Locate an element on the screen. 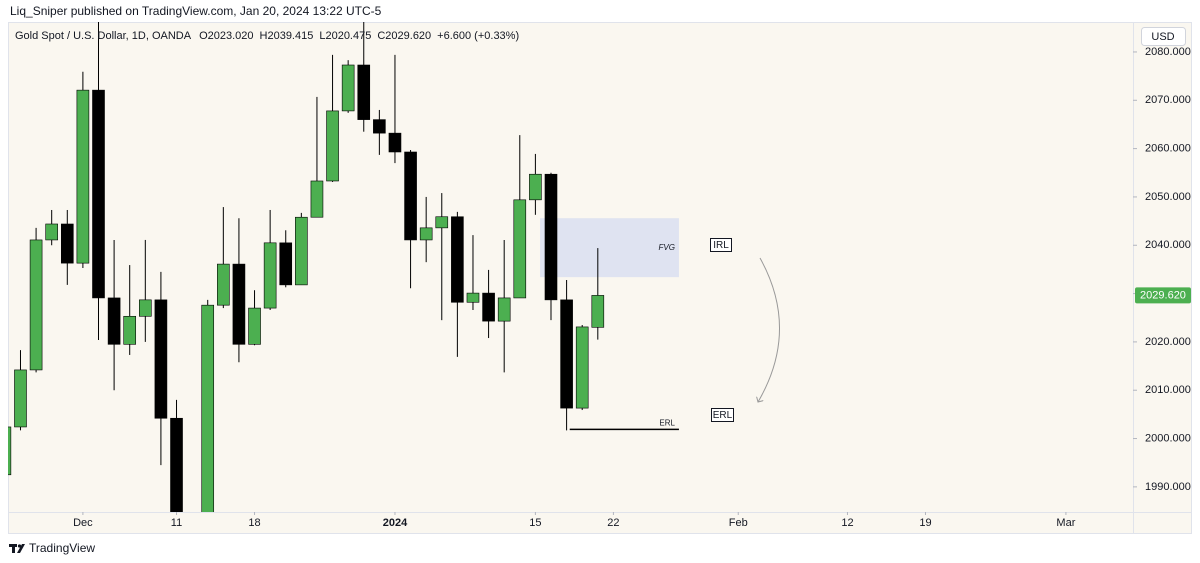 This screenshot has height=563, width=1200. y-tick-label: 2080.000 is located at coordinates (1168, 52).